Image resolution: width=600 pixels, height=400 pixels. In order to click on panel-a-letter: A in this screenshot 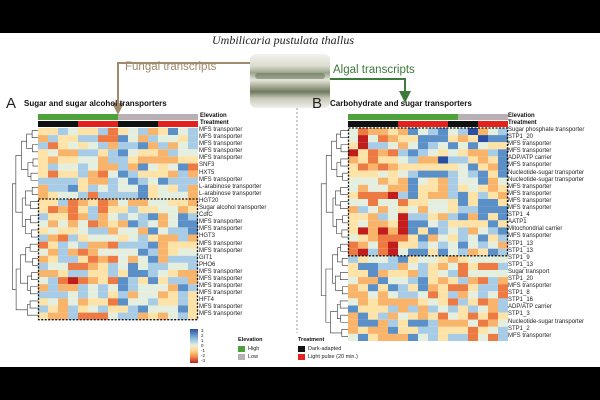, I will do `click(11, 103)`.